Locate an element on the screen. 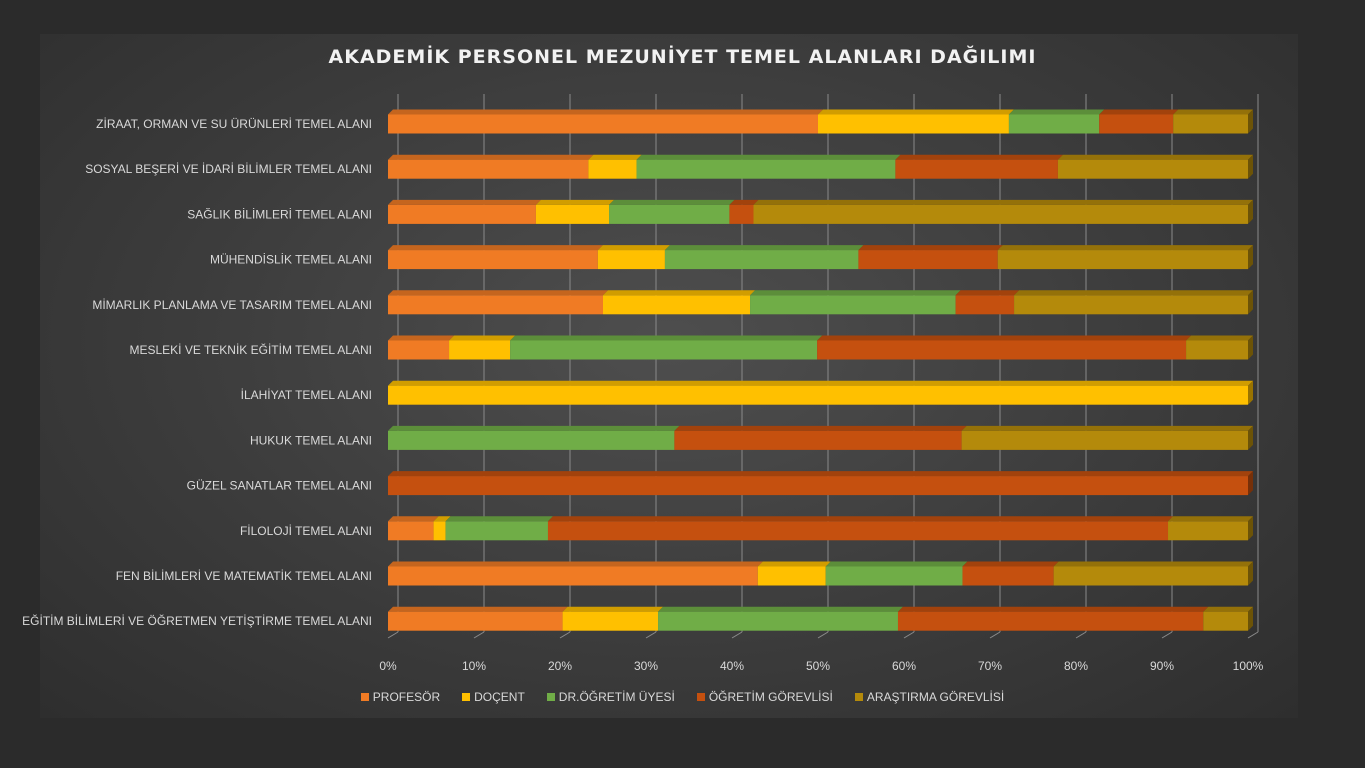 This screenshot has height=768, width=1365. category-label: HUKUK TEMEL ALANI is located at coordinates (311, 440).